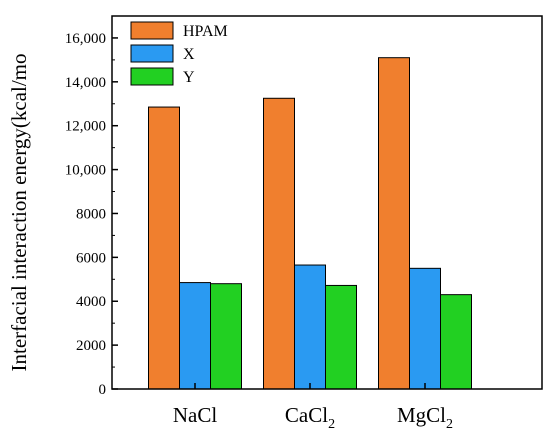  What do you see at coordinates (91, 302) in the screenshot?
I see `y-tick-label: 4000` at bounding box center [91, 302].